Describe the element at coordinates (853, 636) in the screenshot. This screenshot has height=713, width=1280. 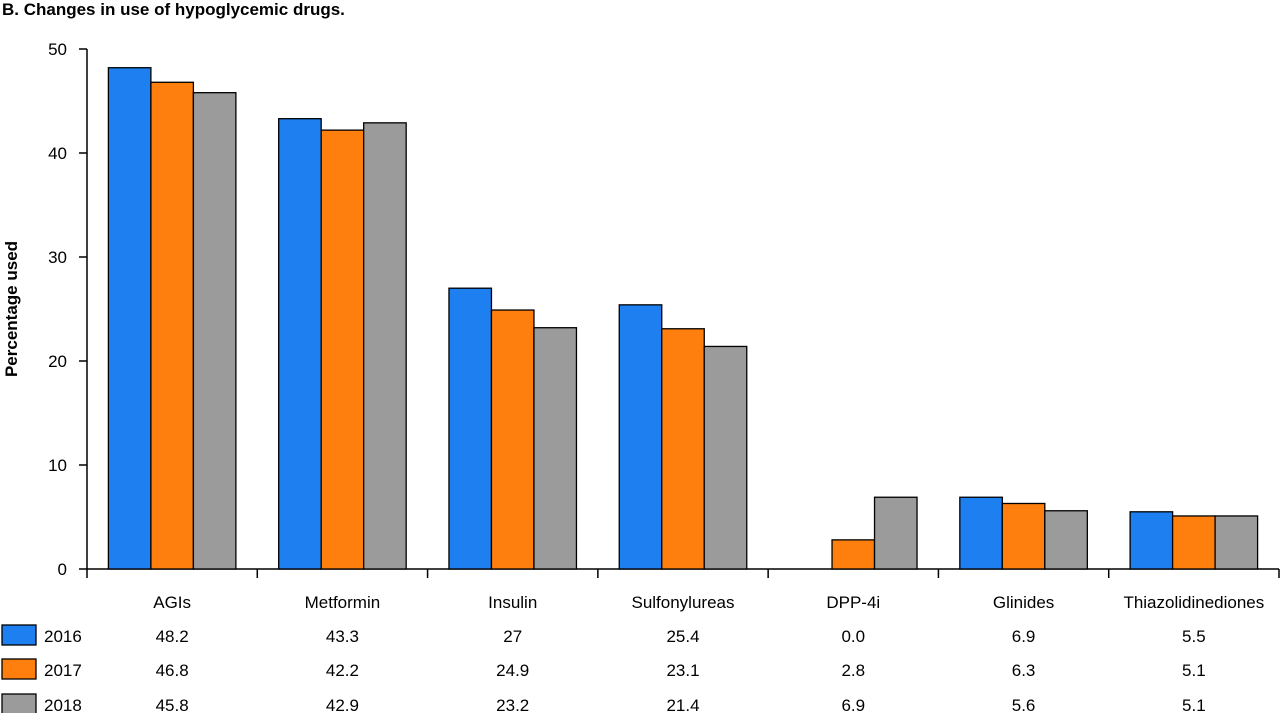
I see `table-value: 0.0` at that location.